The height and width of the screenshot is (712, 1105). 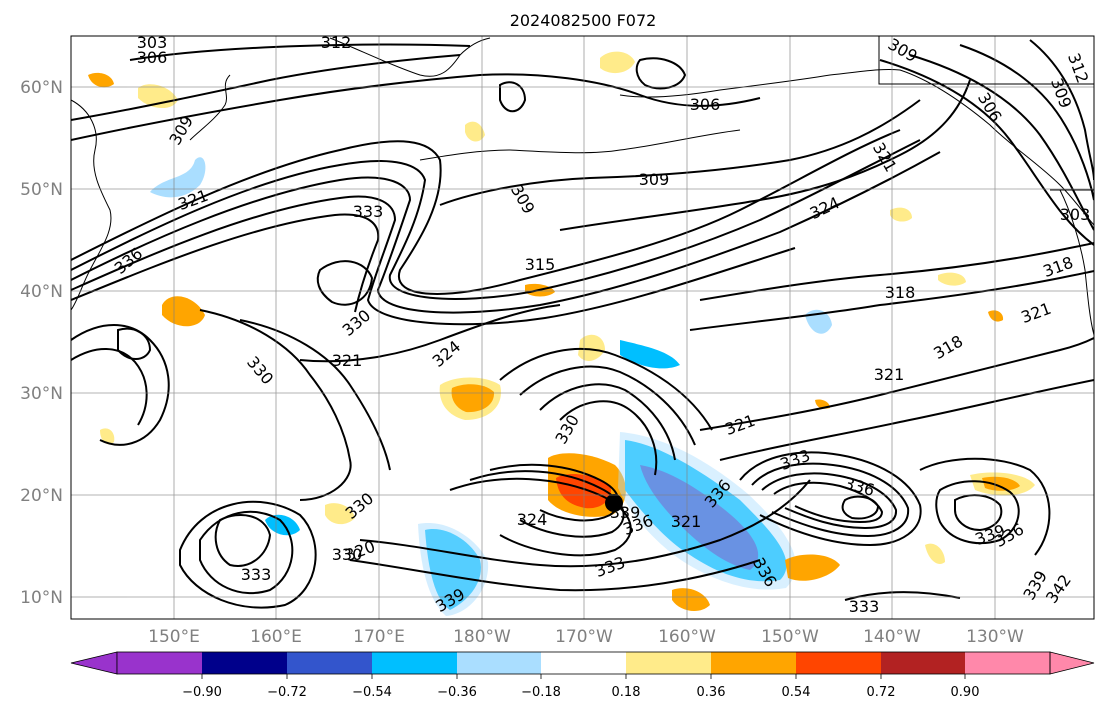 What do you see at coordinates (650, 354) in the screenshot?
I see `cold-anomaly-east` at bounding box center [650, 354].